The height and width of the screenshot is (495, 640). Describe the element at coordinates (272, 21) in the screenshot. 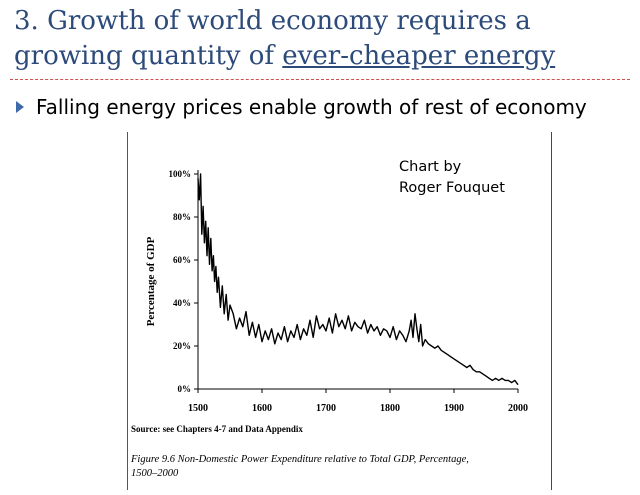

I see `slide-title-line1: 3. Growth of world economy requires a` at that location.